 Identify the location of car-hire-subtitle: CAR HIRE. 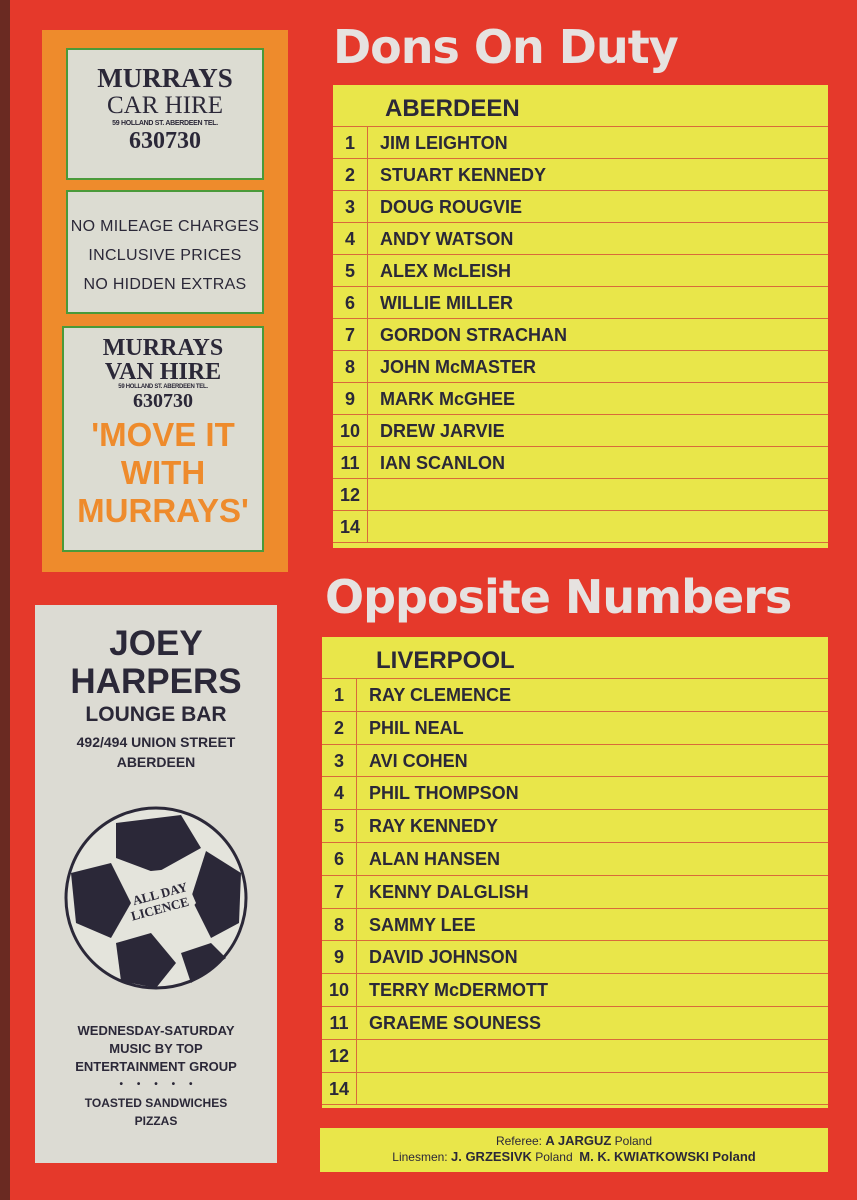
(165, 105).